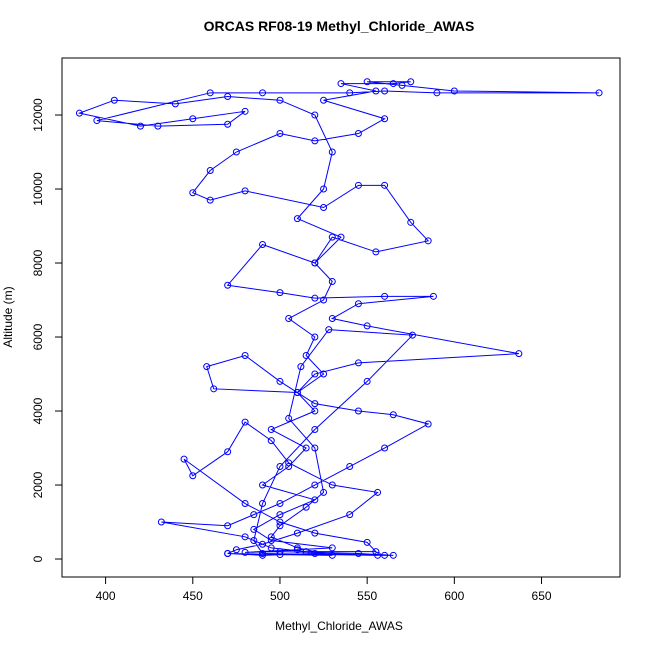  I want to click on y-tick-label: 10000, so click(38, 189).